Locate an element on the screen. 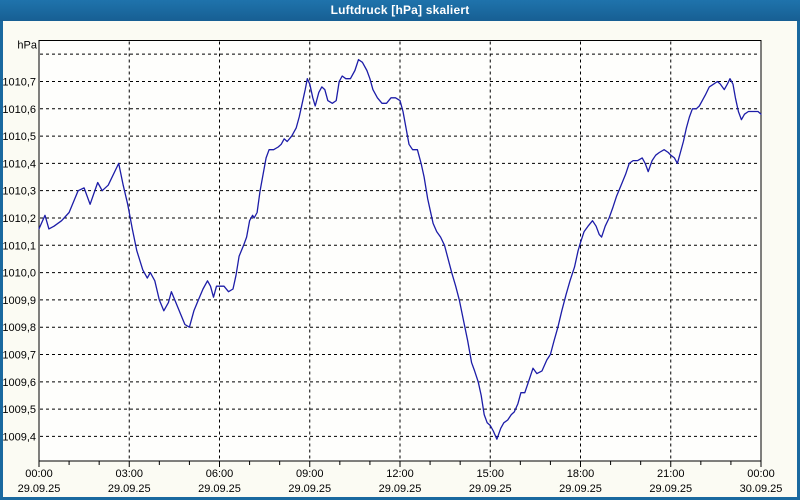 The image size is (800, 500). title-bar: Luftdruck [hPa] skaliert is located at coordinates (400, 10).